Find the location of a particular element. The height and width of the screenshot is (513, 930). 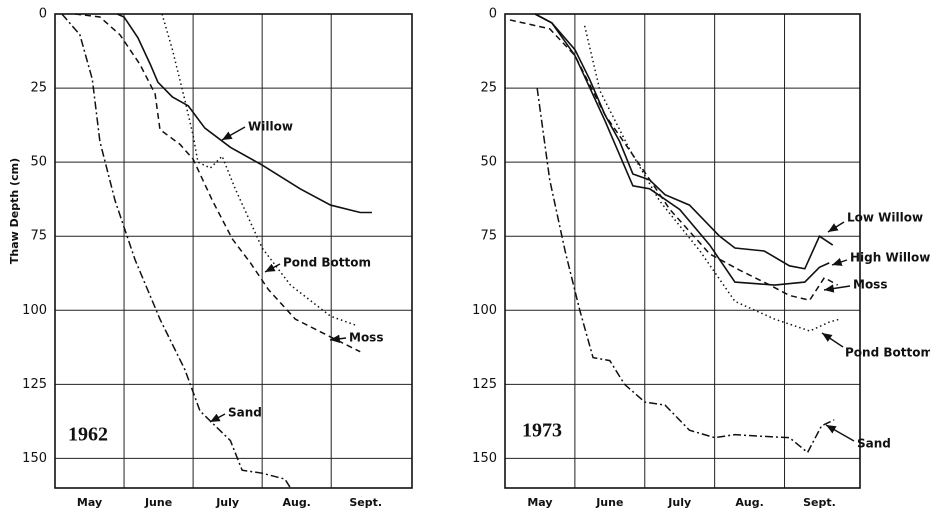

y-axis-label: Thaw Depth (cm) is located at coordinates (14, 211).